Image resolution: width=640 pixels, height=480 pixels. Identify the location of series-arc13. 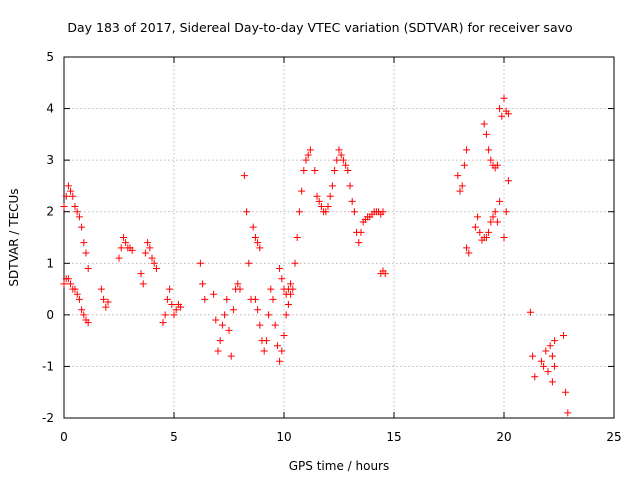
(383, 272).